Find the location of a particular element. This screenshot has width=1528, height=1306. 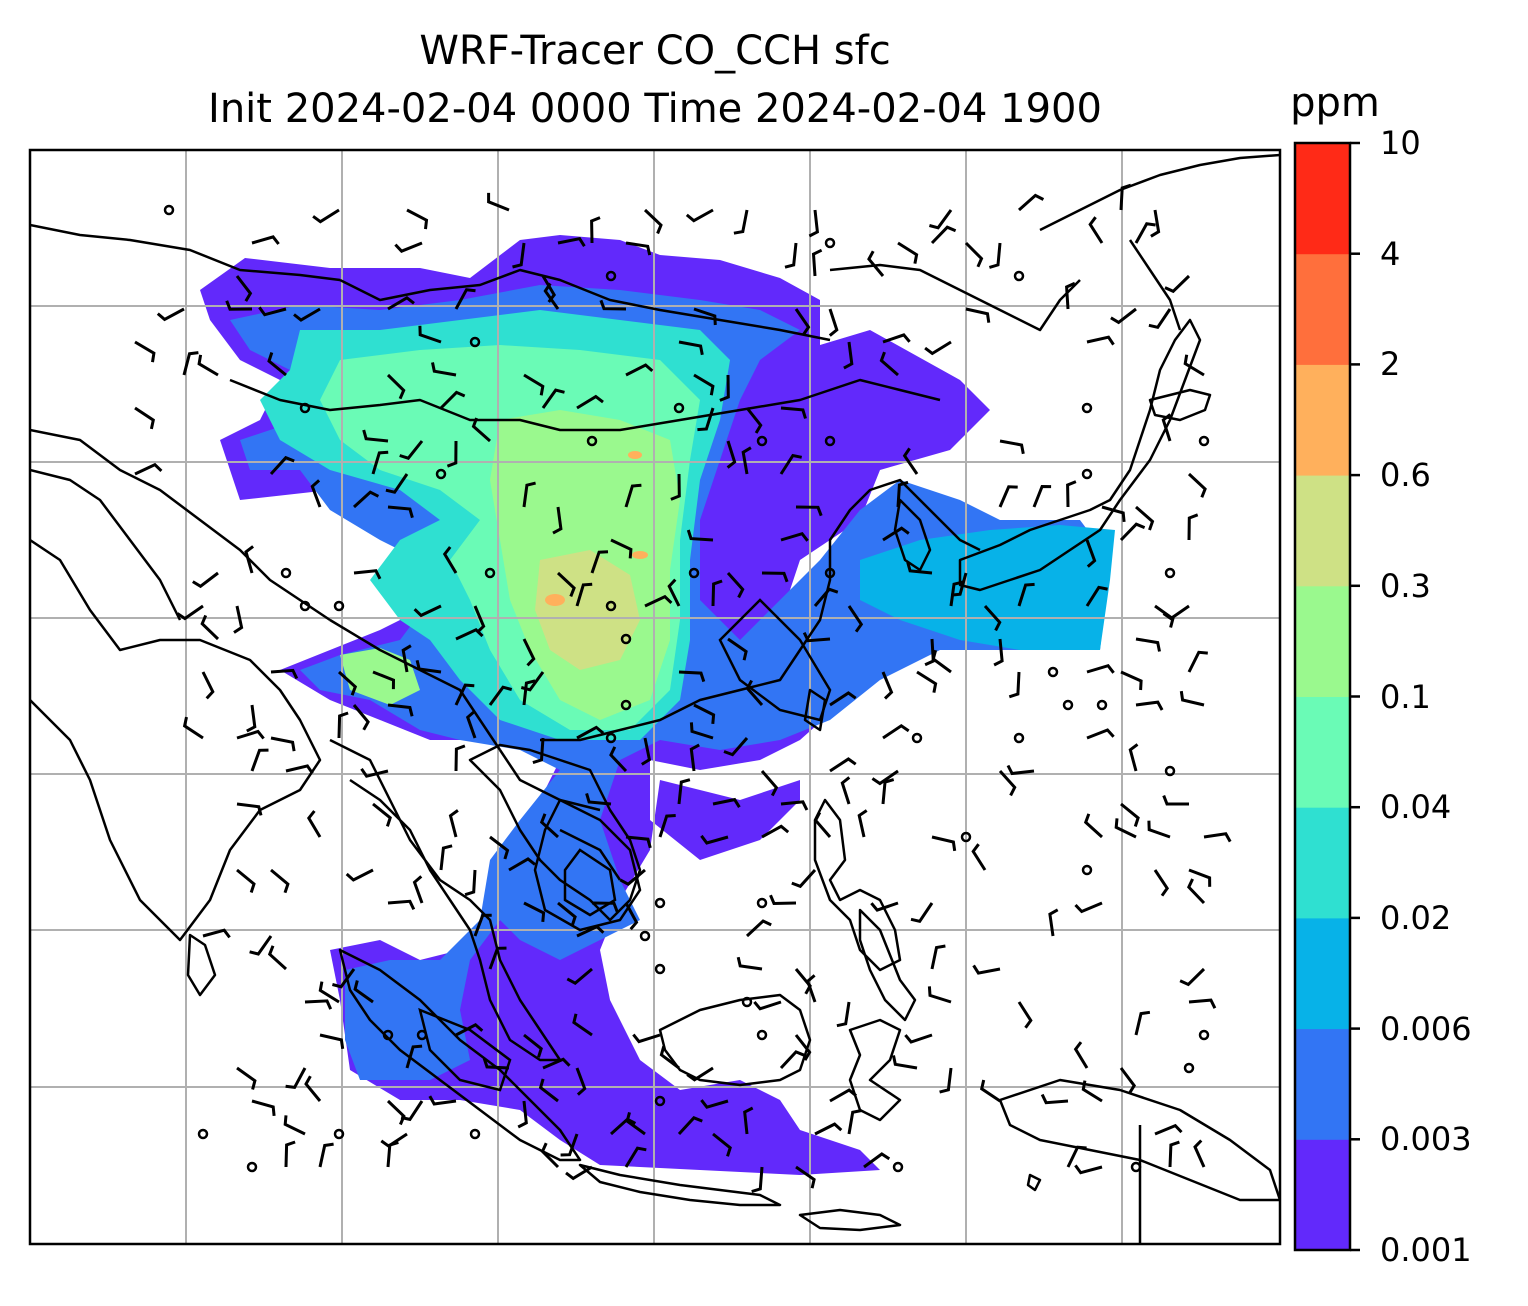

colorbar-tick-label: 2 is located at coordinates (1390, 364).